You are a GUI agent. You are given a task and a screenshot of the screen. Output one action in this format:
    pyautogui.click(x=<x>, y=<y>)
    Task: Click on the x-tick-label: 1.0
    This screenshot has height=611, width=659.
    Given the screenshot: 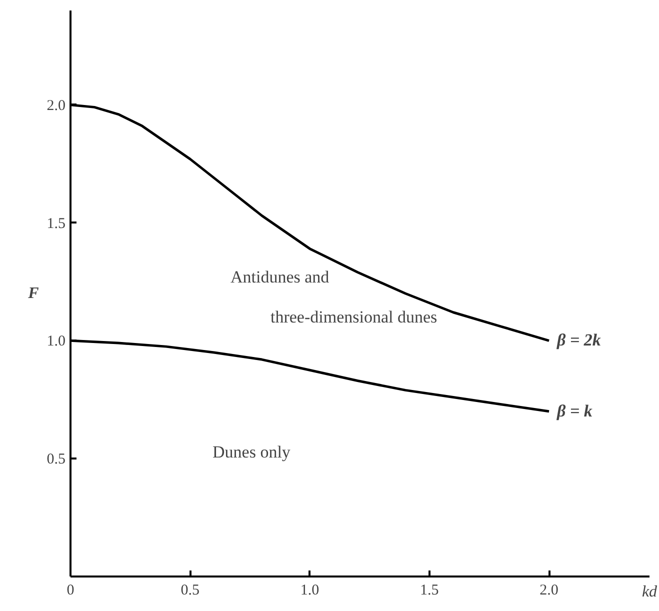 What is the action you would take?
    pyautogui.click(x=310, y=590)
    